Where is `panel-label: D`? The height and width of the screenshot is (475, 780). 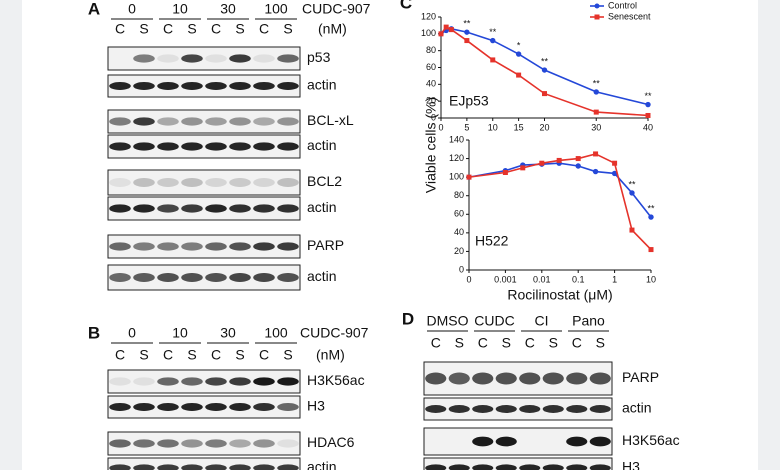 panel-label: D is located at coordinates (408, 318).